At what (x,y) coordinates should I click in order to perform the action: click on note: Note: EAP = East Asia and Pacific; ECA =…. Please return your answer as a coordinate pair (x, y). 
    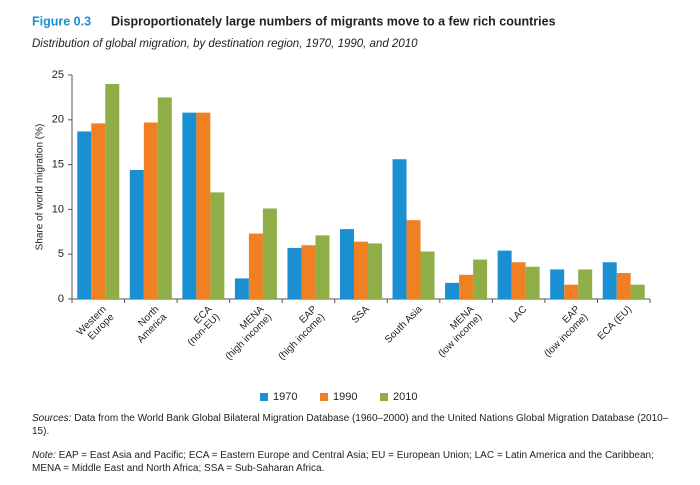
    Looking at the image, I should click on (357, 462).